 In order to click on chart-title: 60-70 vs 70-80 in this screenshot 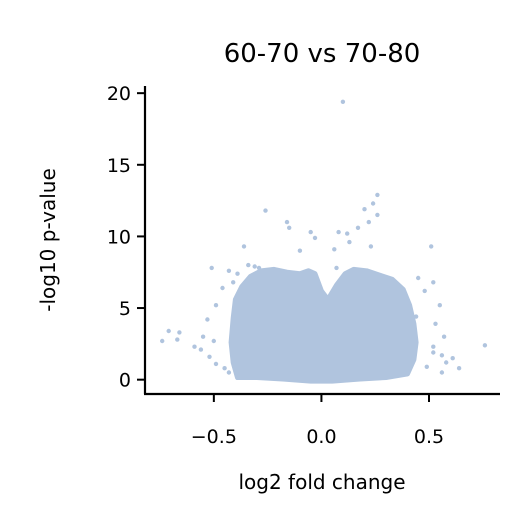, I will do `click(322, 54)`.